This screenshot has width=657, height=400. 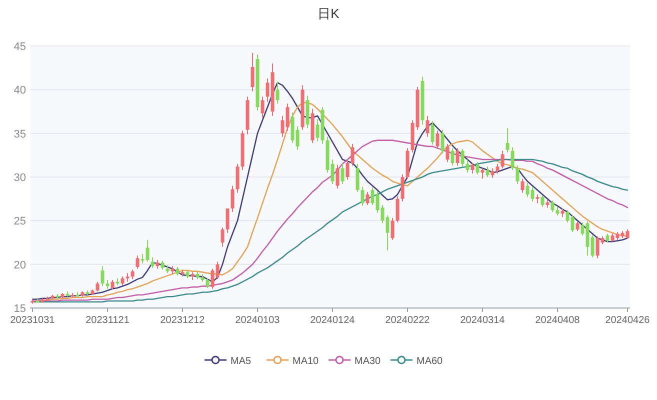 What do you see at coordinates (241, 361) in the screenshot?
I see `legend-label: MA5` at bounding box center [241, 361].